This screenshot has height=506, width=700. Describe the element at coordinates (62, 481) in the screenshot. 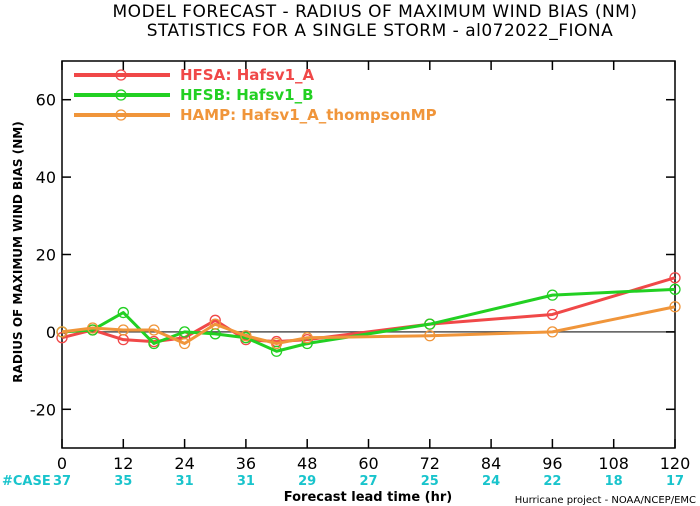

I see `case-count: 37` at that location.